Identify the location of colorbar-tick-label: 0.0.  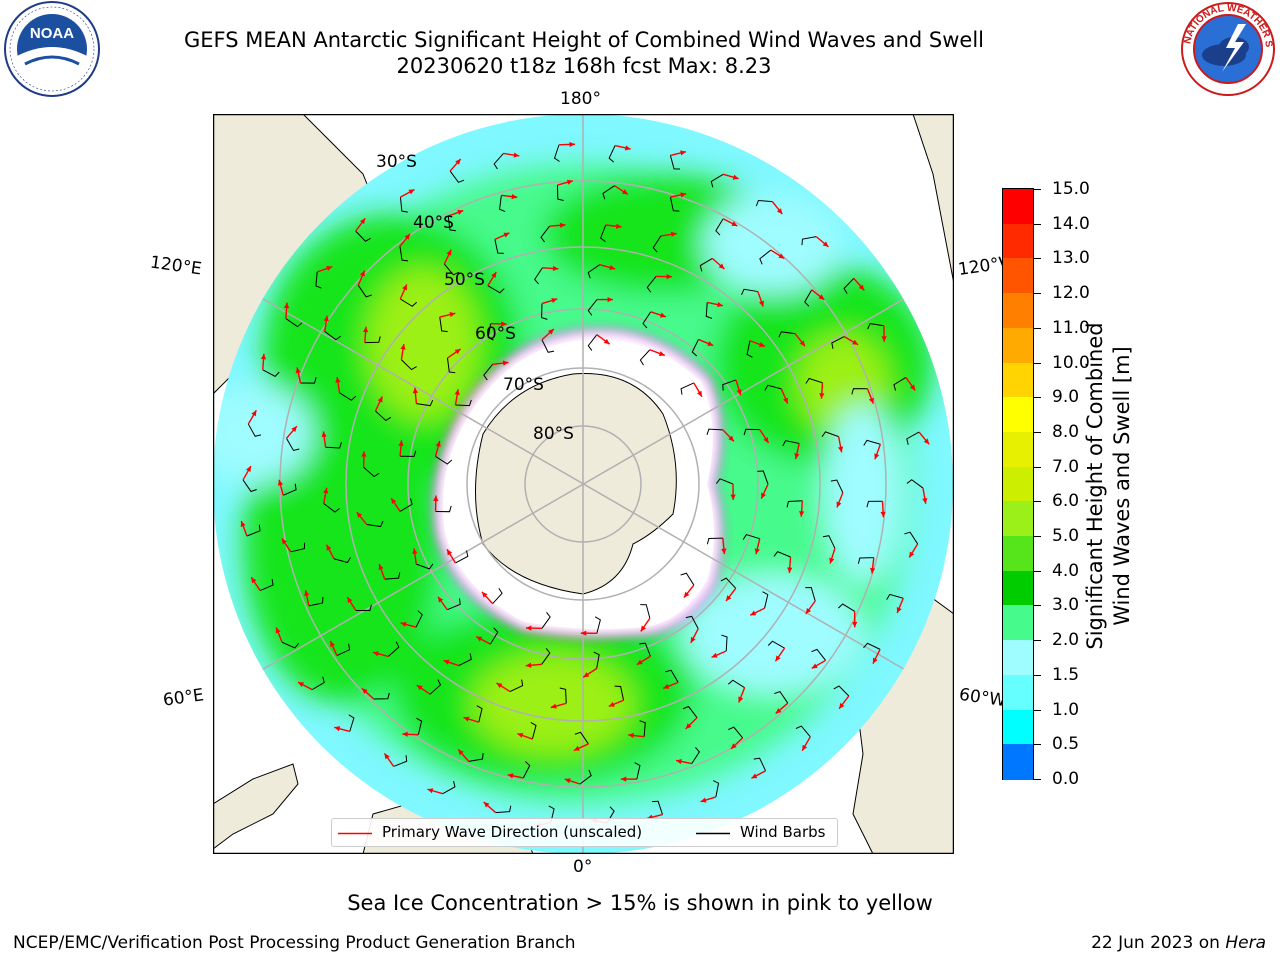
(1066, 779).